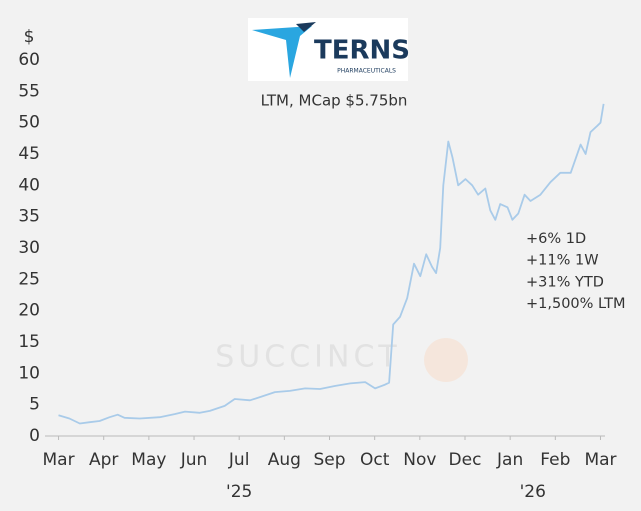 This screenshot has height=511, width=641. What do you see at coordinates (29, 279) in the screenshot?
I see `y-tick-label: 25` at bounding box center [29, 279].